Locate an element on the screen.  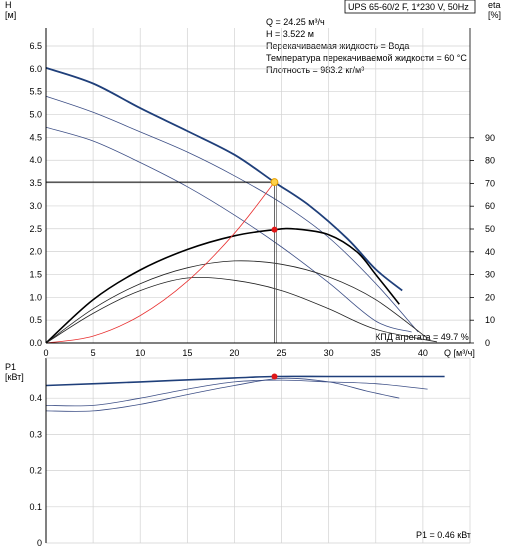
y2-tick-label: 40 is located at coordinates (490, 252).